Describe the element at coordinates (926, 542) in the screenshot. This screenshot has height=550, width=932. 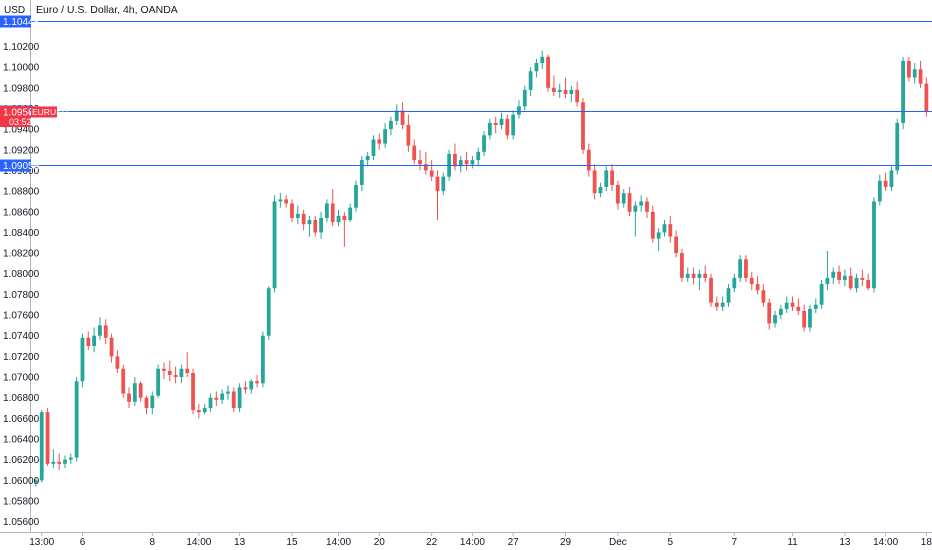
I see `x-tick-label: 18` at that location.